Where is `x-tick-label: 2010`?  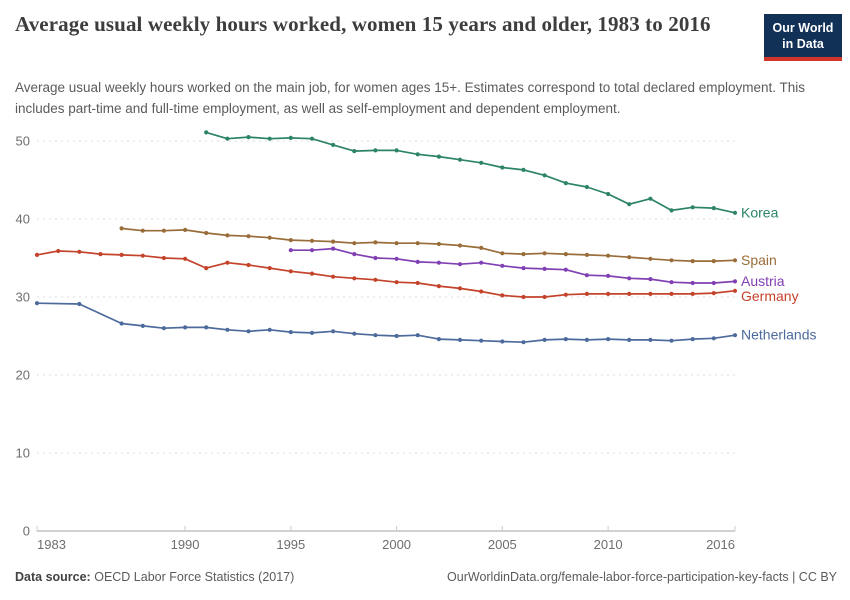 x-tick-label: 2010 is located at coordinates (608, 544).